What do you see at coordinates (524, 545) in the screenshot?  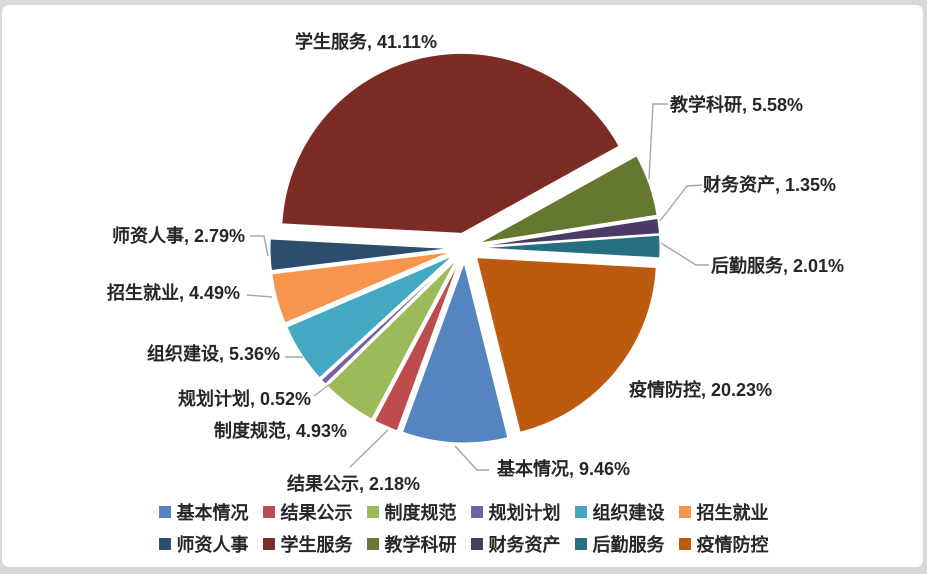 I see `legend-label: 财务资产` at bounding box center [524, 545].